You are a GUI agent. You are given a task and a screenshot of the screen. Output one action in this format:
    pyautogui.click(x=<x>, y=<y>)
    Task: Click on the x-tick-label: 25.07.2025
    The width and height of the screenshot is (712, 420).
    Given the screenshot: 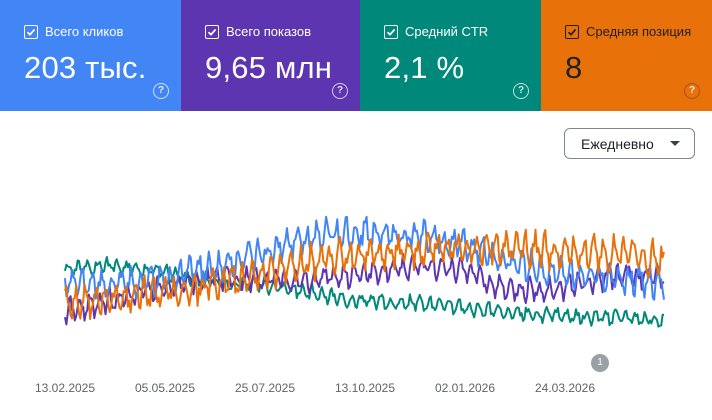 What is the action you would take?
    pyautogui.click(x=265, y=388)
    